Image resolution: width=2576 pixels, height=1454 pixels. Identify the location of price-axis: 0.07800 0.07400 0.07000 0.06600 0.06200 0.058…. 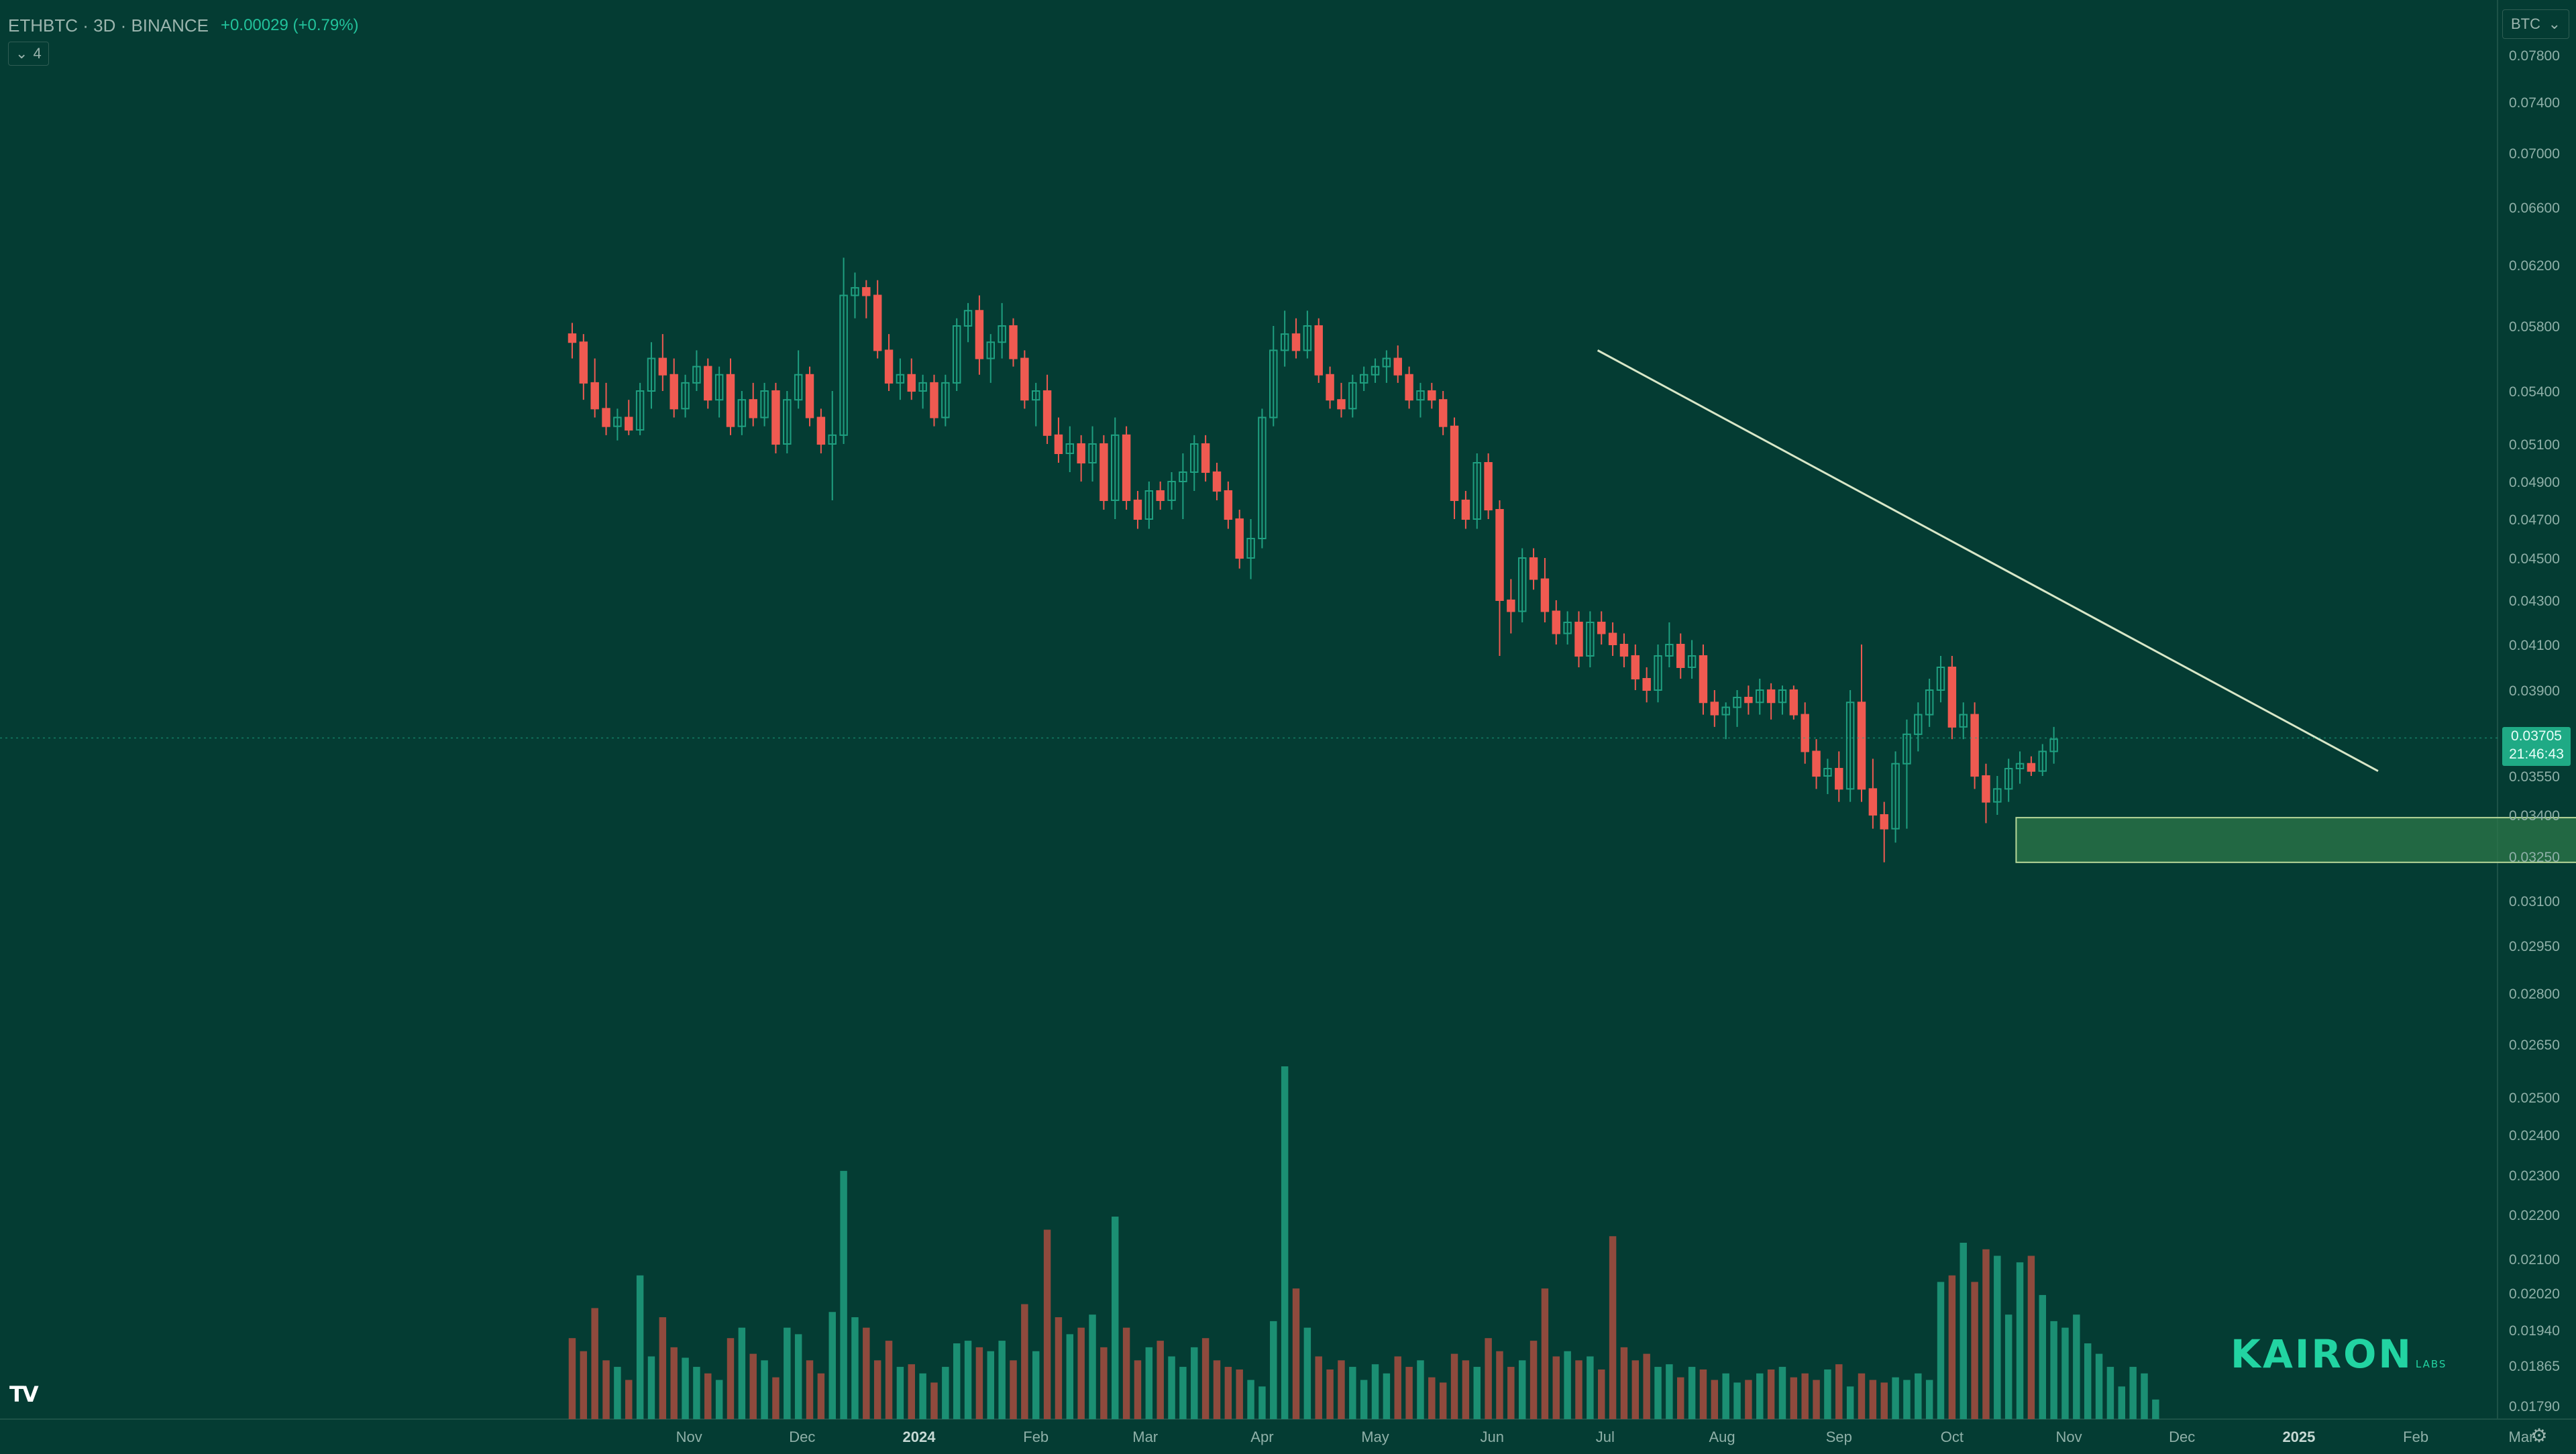
(2534, 731).